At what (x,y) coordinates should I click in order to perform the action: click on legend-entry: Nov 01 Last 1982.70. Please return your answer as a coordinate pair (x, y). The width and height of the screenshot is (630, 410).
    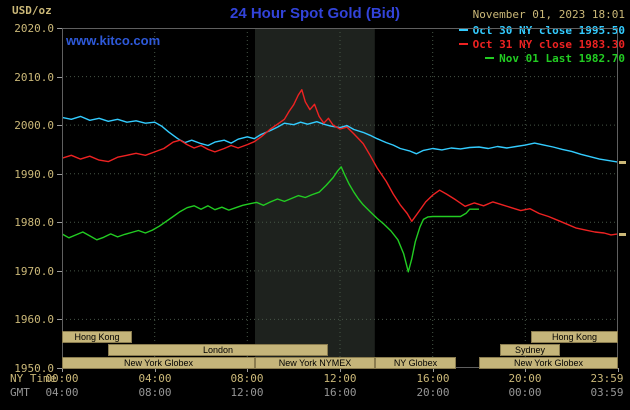
    Looking at the image, I should click on (542, 59).